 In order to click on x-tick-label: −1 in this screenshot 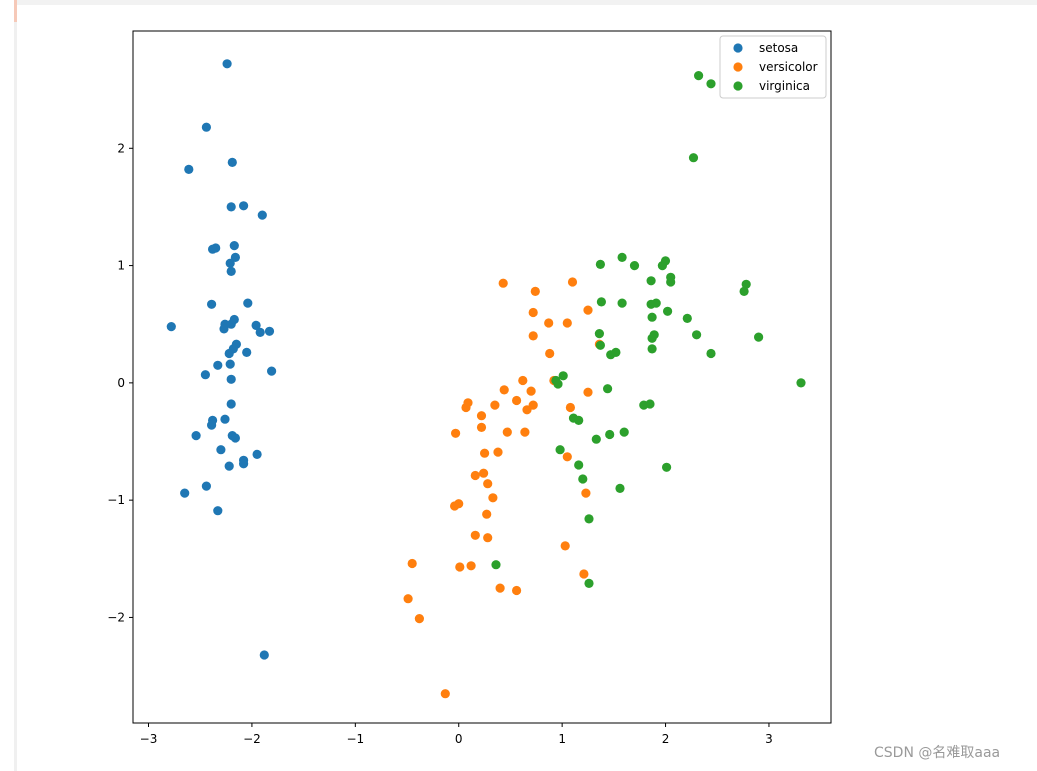, I will do `click(355, 739)`.